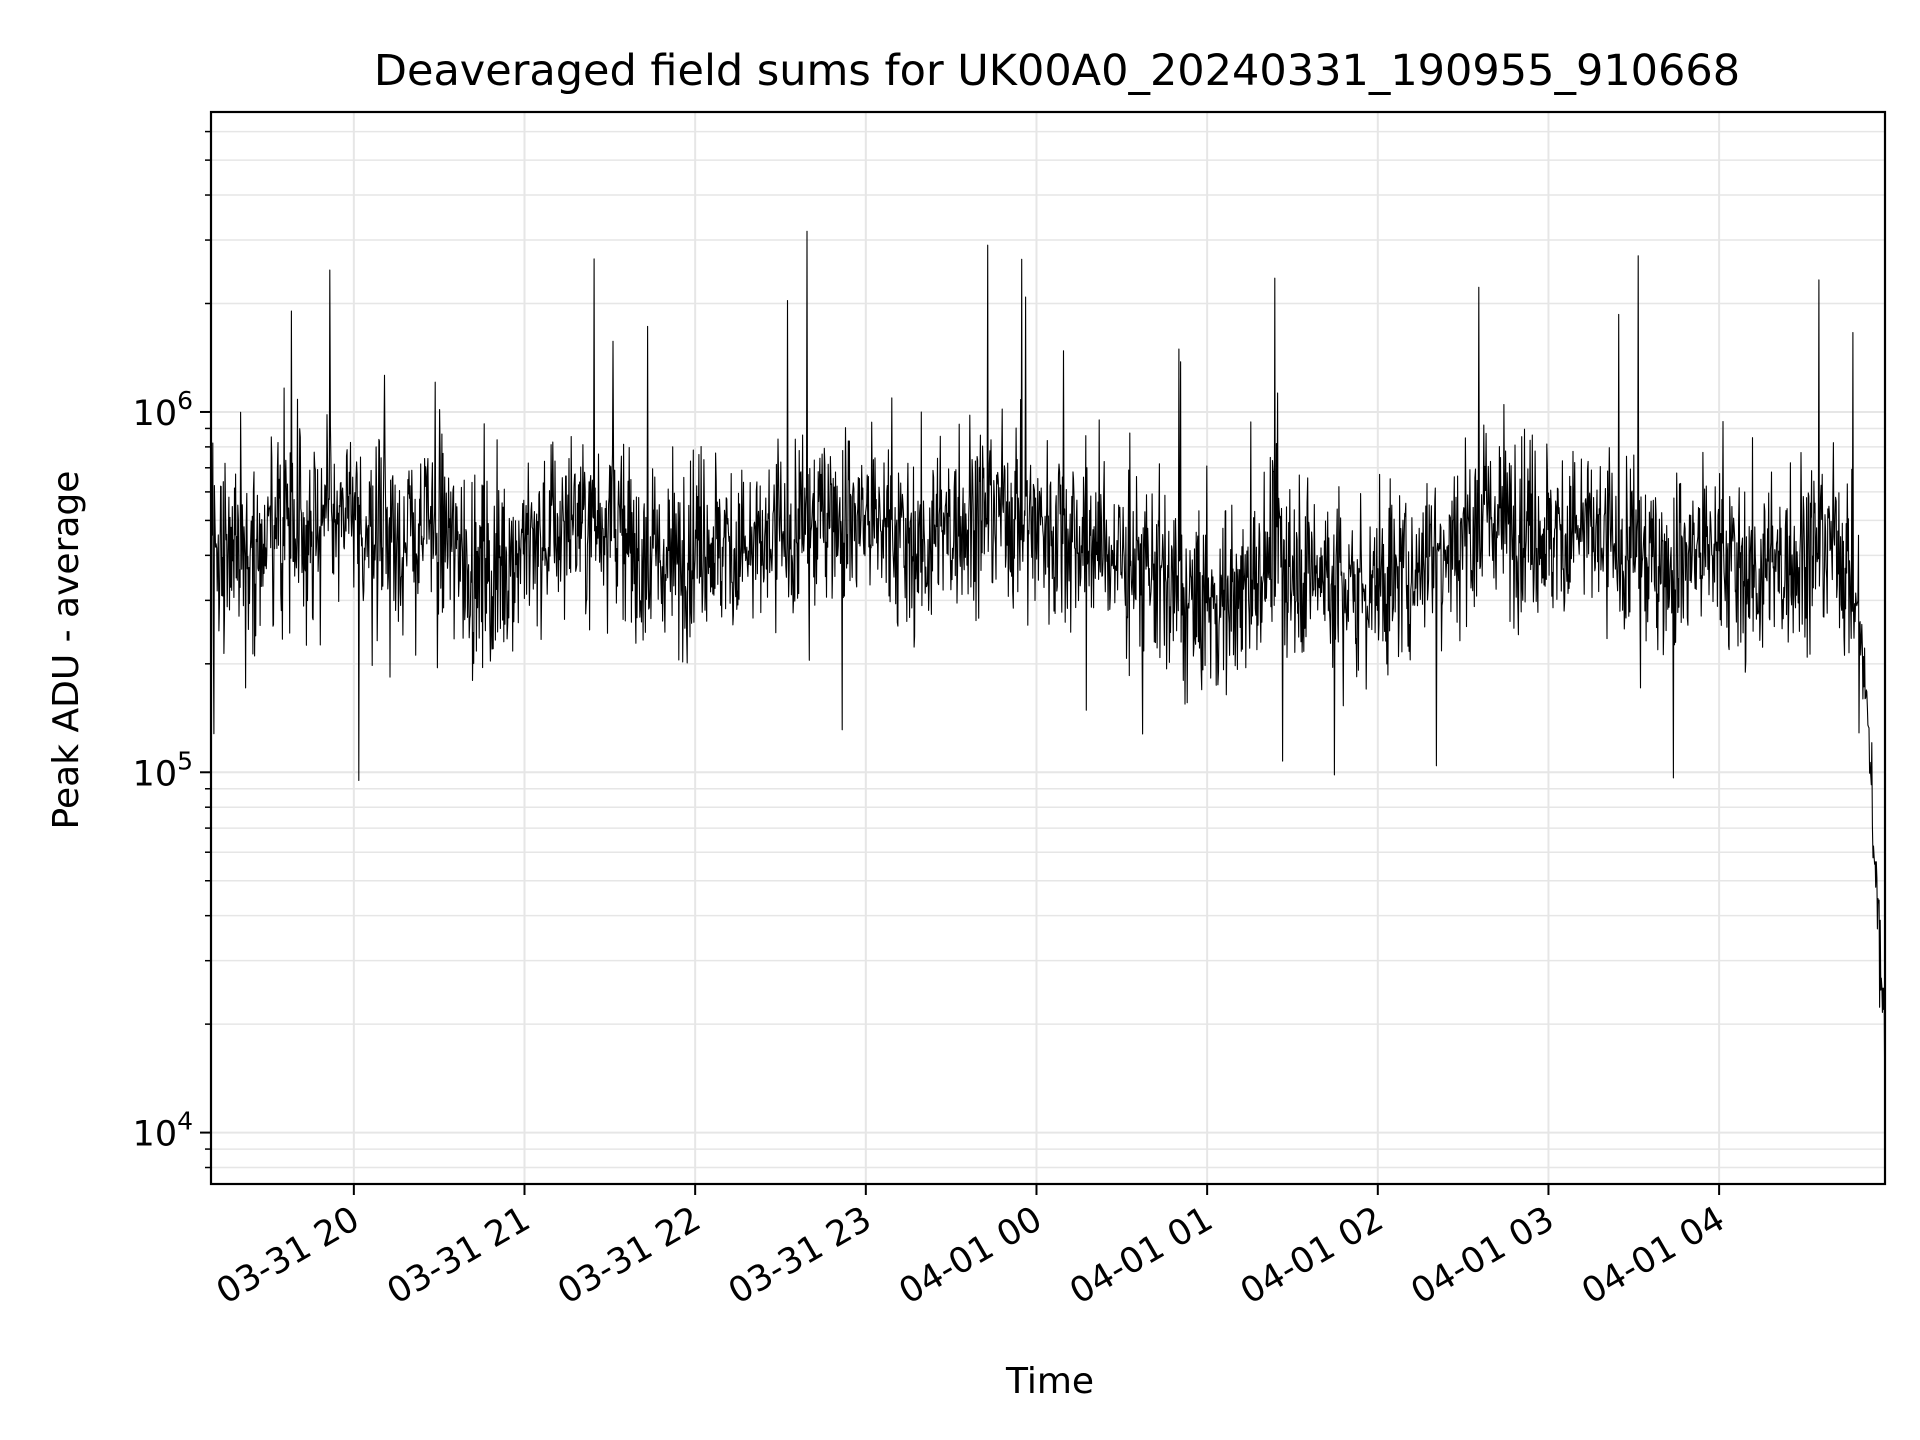  What do you see at coordinates (163, 1131) in the screenshot?
I see `y-tick-label: 10⁴` at bounding box center [163, 1131].